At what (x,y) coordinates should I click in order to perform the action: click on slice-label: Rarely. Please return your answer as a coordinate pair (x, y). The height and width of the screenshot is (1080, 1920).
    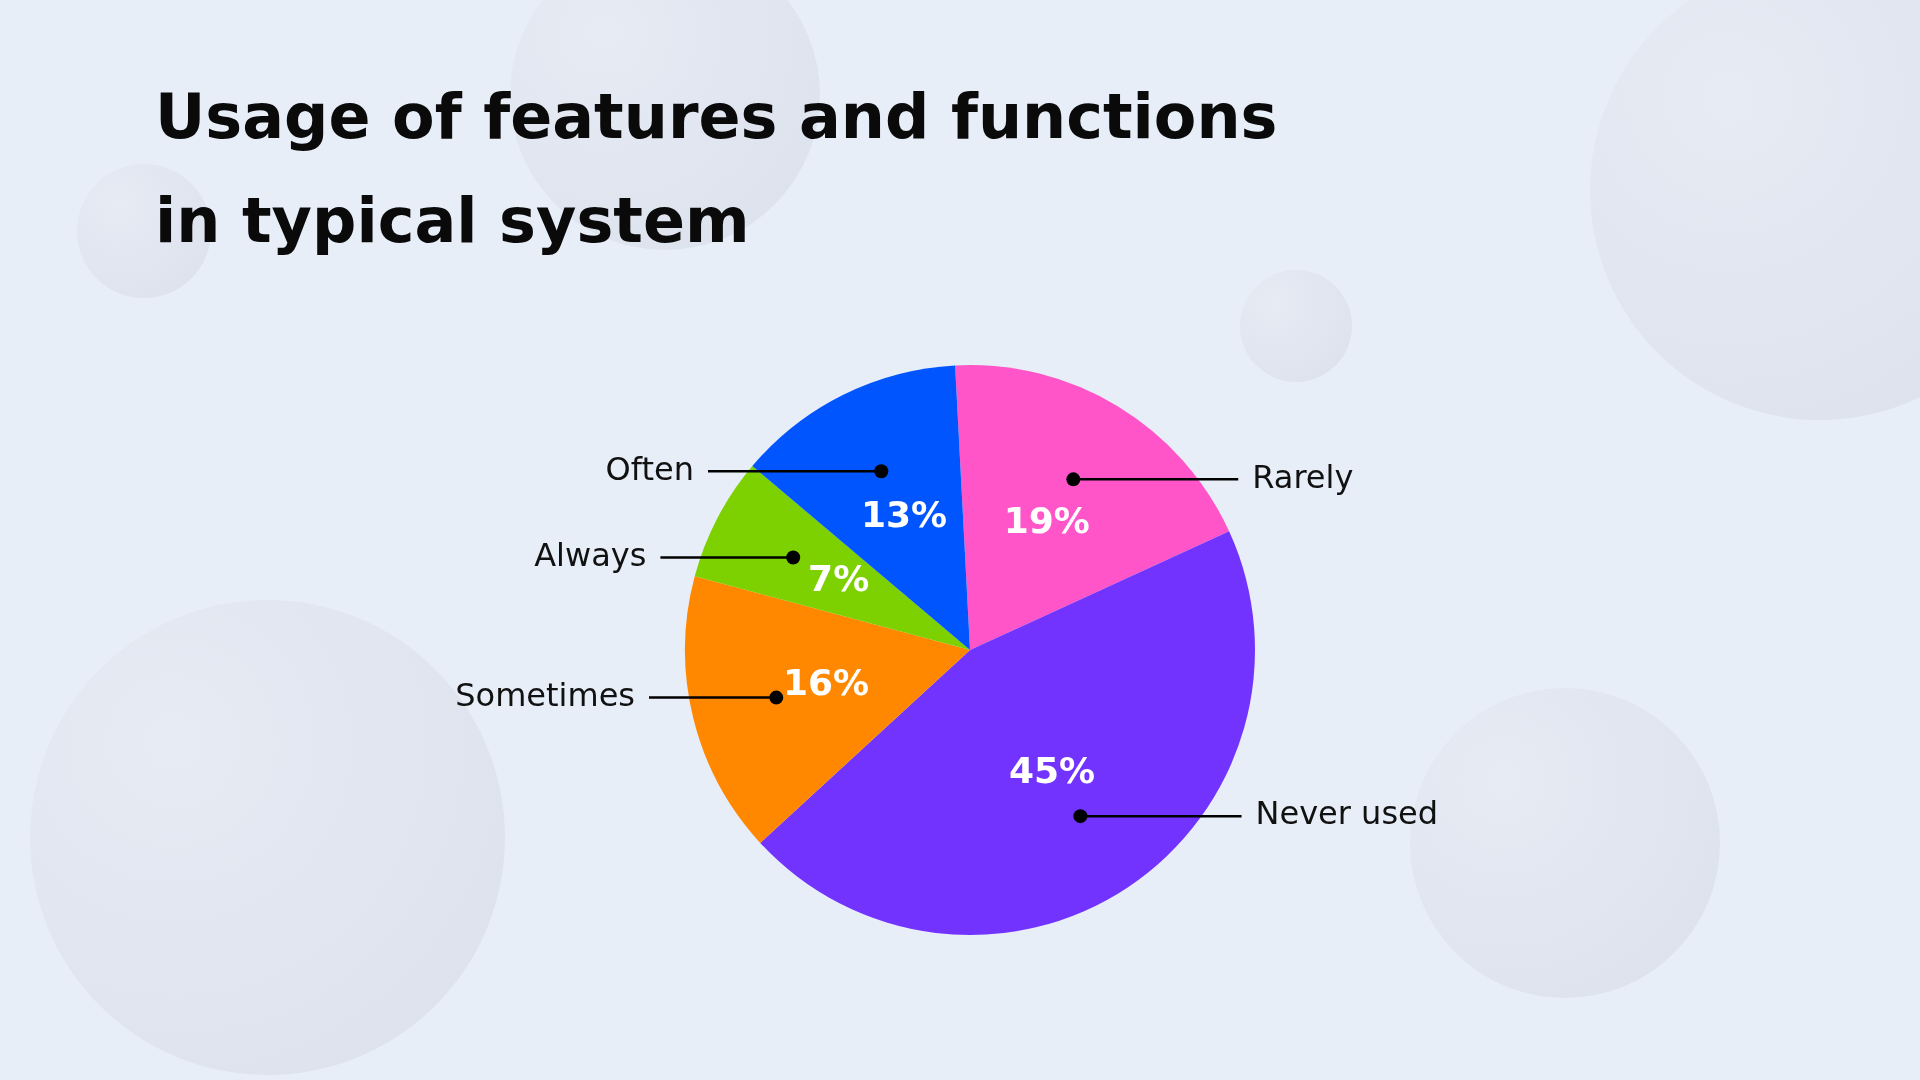
    Looking at the image, I should click on (1303, 476).